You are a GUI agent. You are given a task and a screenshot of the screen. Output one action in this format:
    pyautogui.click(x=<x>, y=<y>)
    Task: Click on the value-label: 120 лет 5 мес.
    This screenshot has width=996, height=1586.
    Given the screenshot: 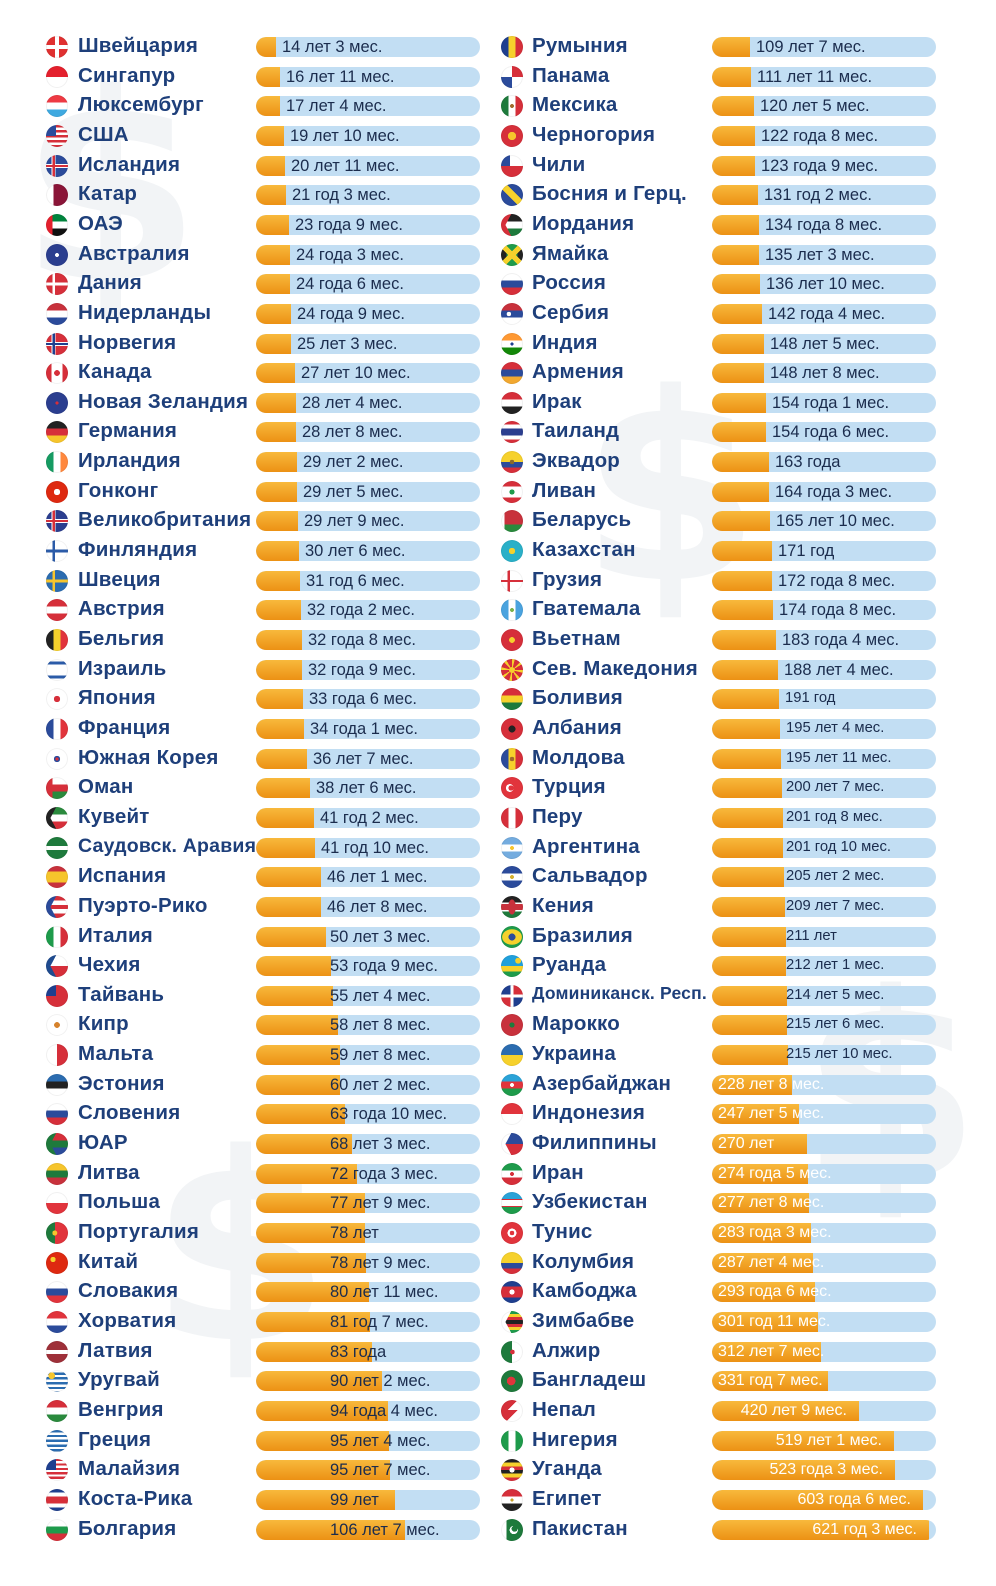 What is the action you would take?
    pyautogui.click(x=815, y=106)
    